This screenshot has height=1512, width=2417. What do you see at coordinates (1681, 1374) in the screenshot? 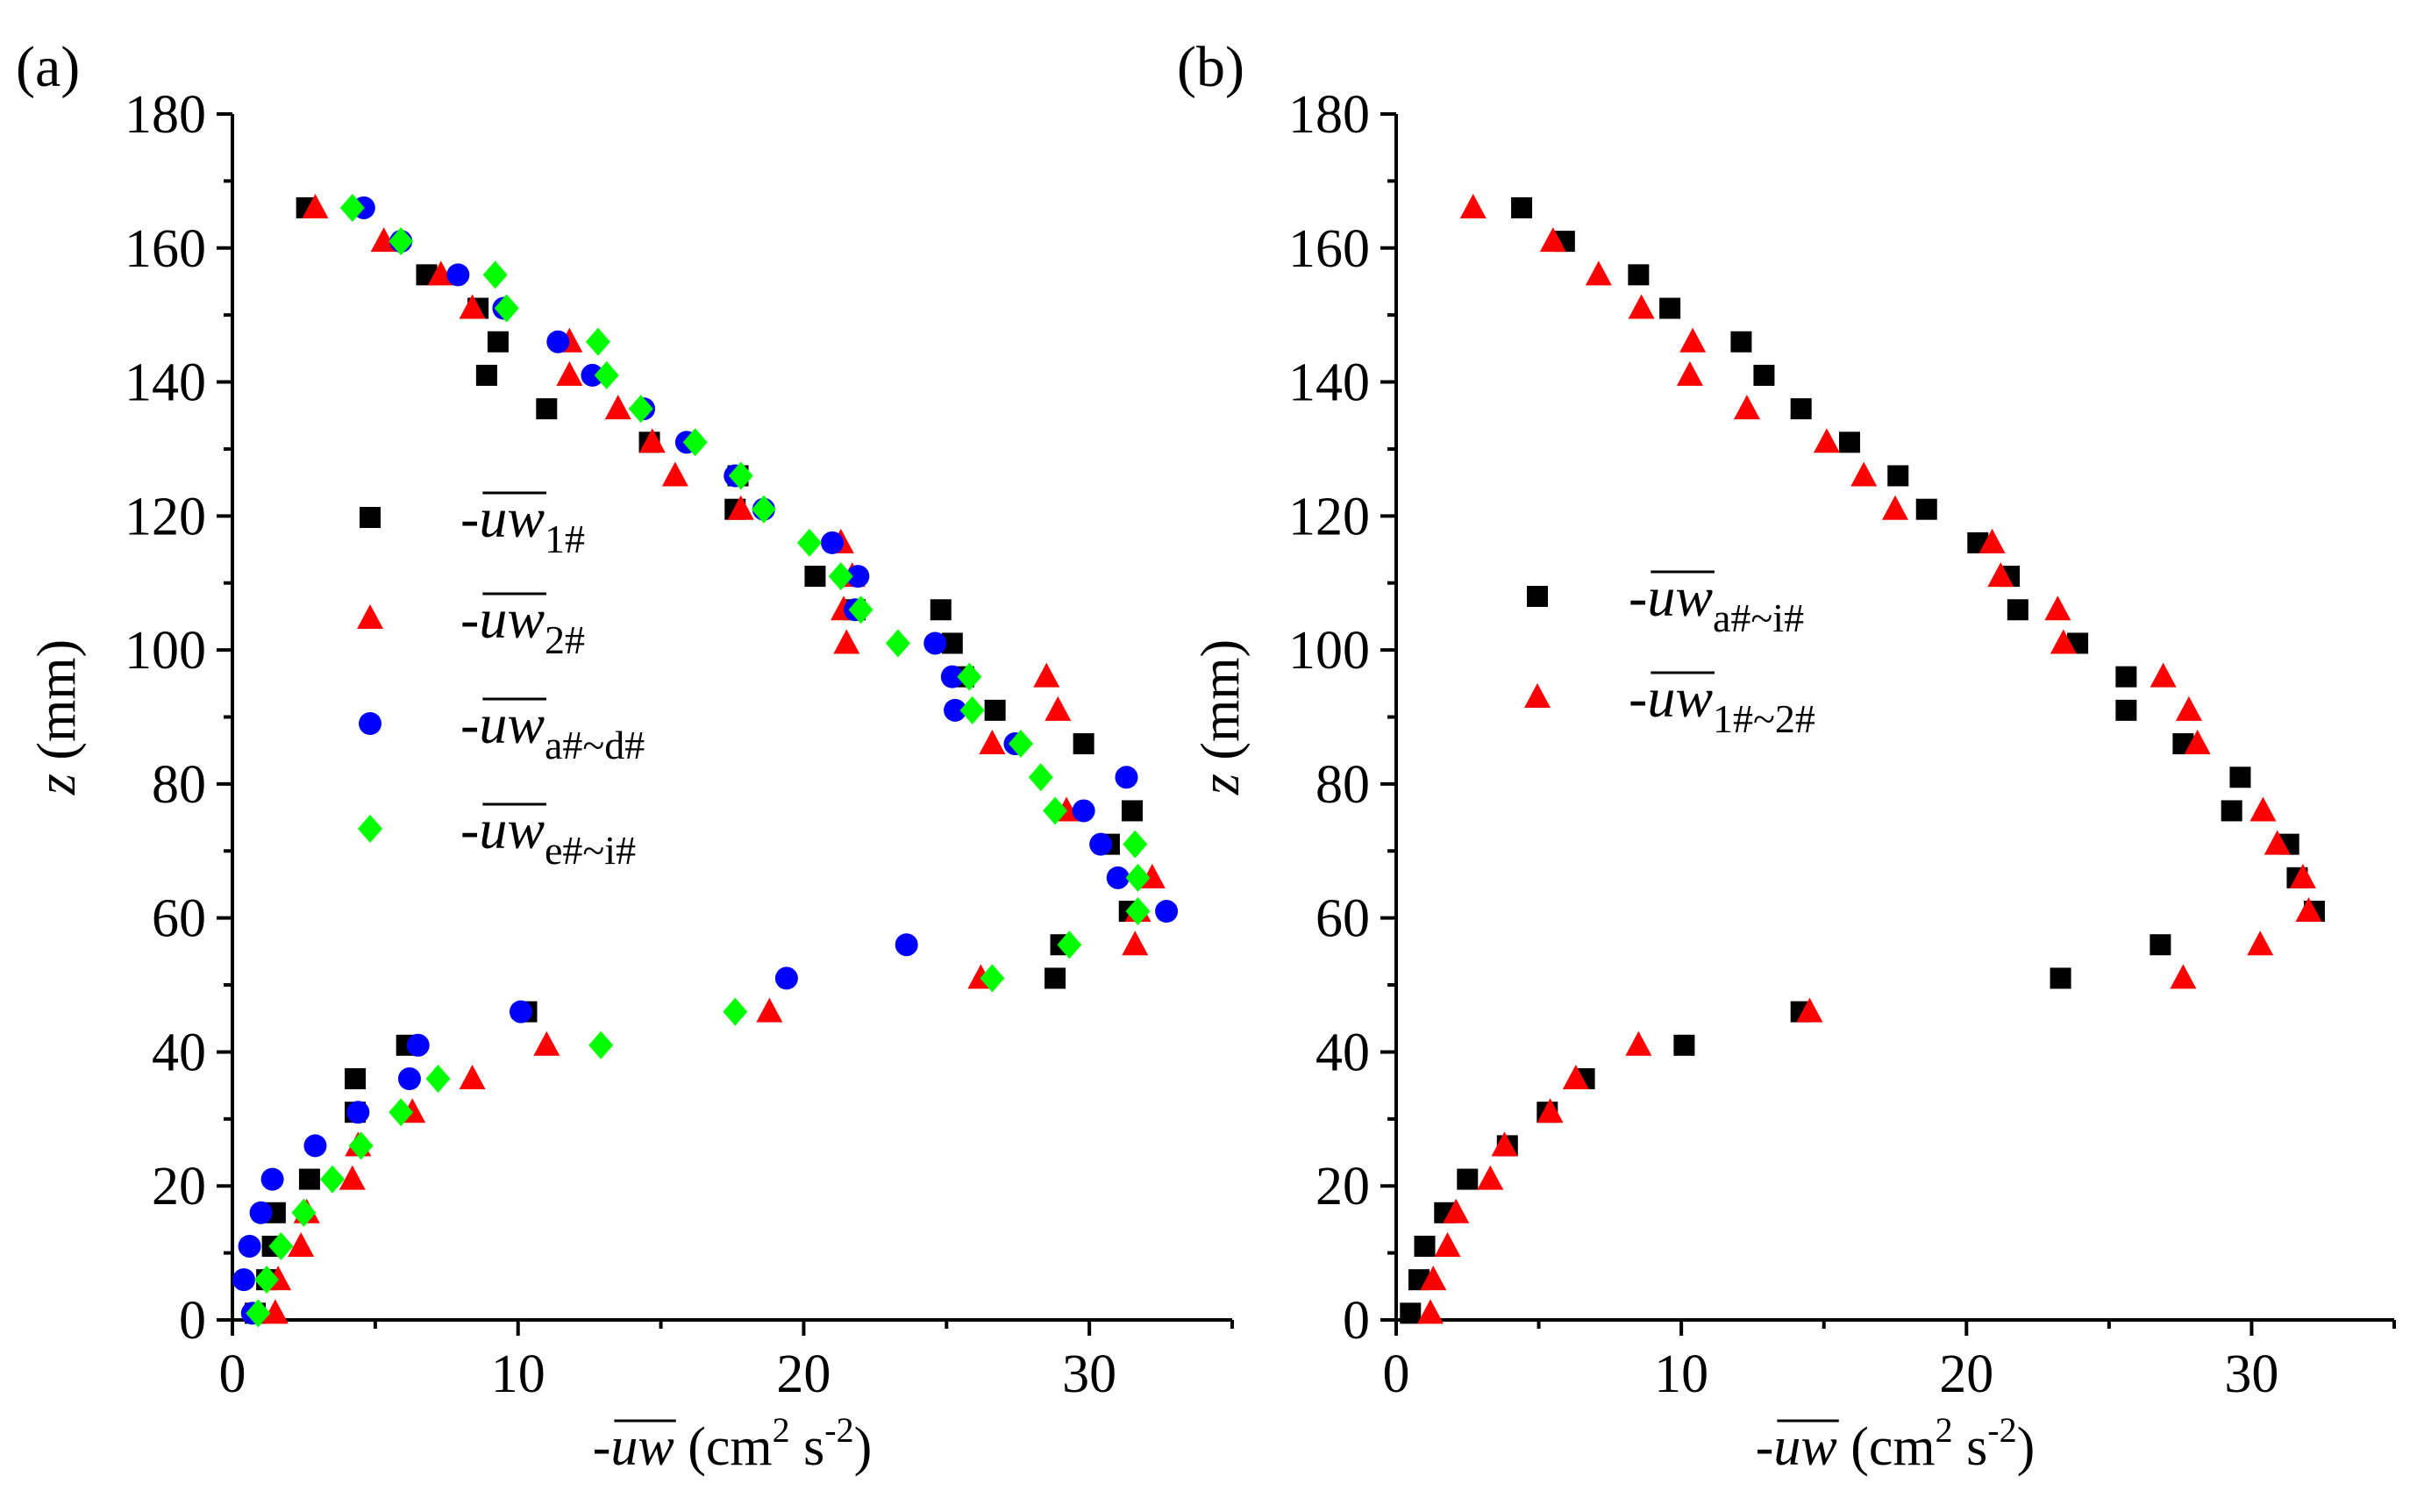
I see `x-tick-label: 10` at bounding box center [1681, 1374].